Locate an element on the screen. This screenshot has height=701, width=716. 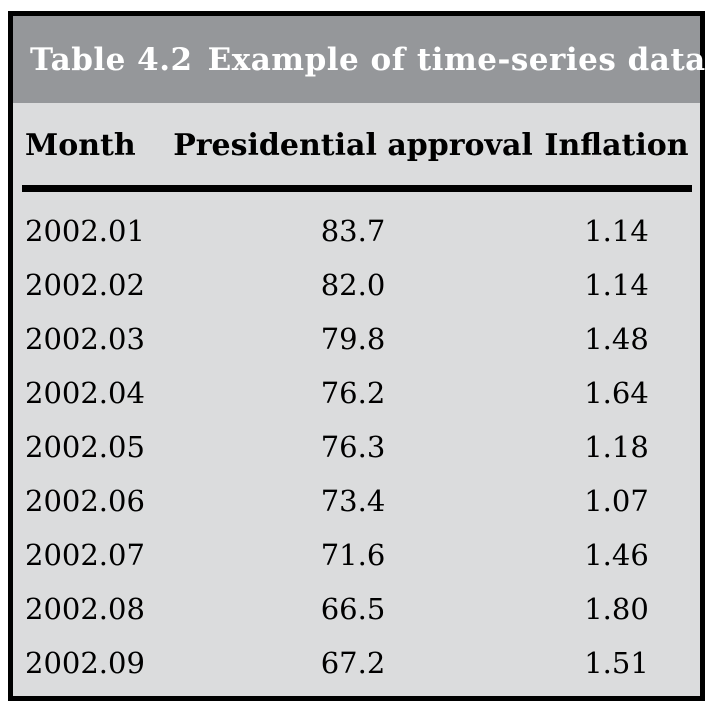
header-rule is located at coordinates (357, 188).